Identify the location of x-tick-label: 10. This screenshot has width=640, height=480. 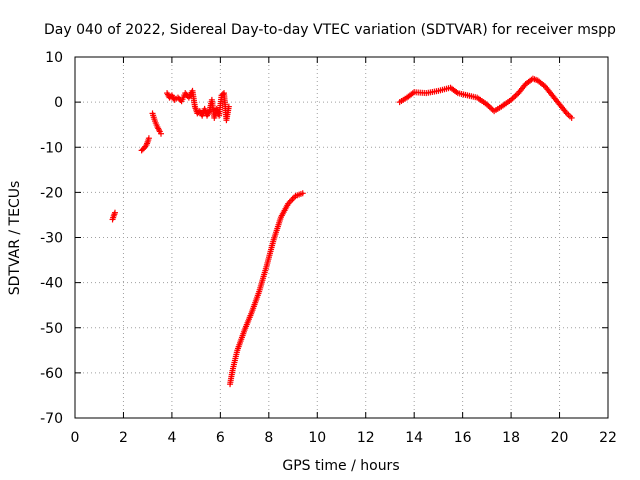
(317, 438).